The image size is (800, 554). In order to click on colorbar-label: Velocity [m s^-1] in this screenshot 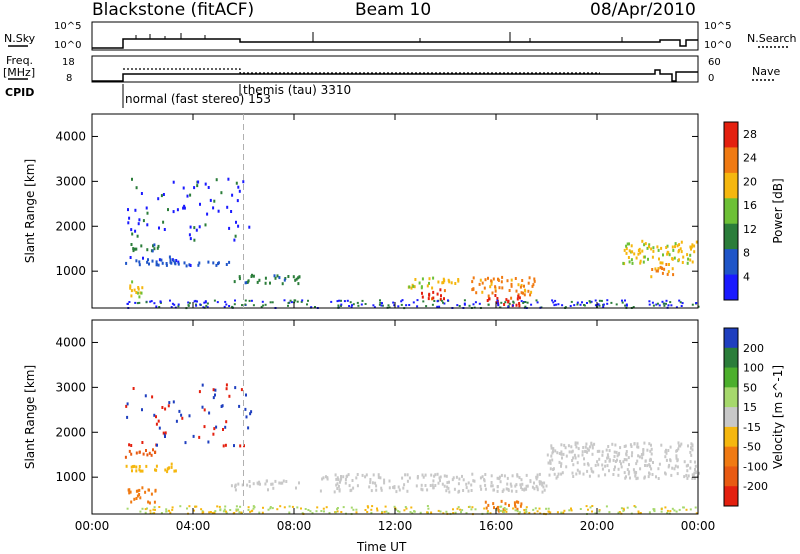, I will do `click(778, 417)`.